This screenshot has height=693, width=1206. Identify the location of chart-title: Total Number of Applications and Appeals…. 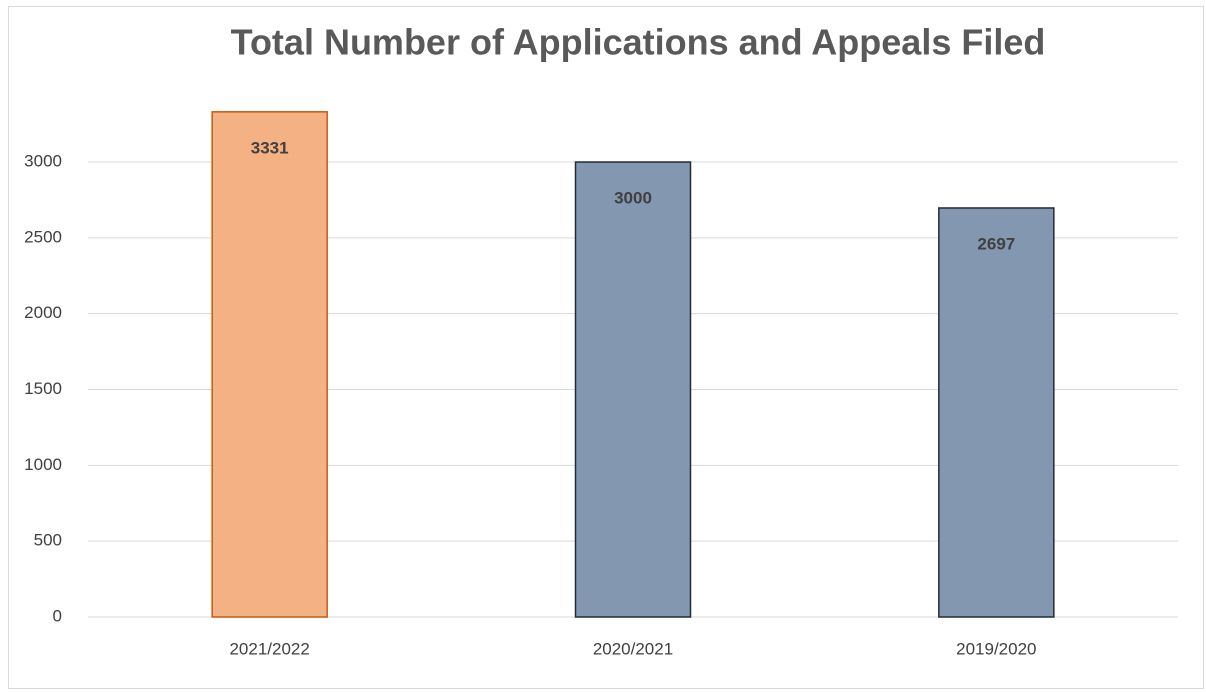
(638, 42).